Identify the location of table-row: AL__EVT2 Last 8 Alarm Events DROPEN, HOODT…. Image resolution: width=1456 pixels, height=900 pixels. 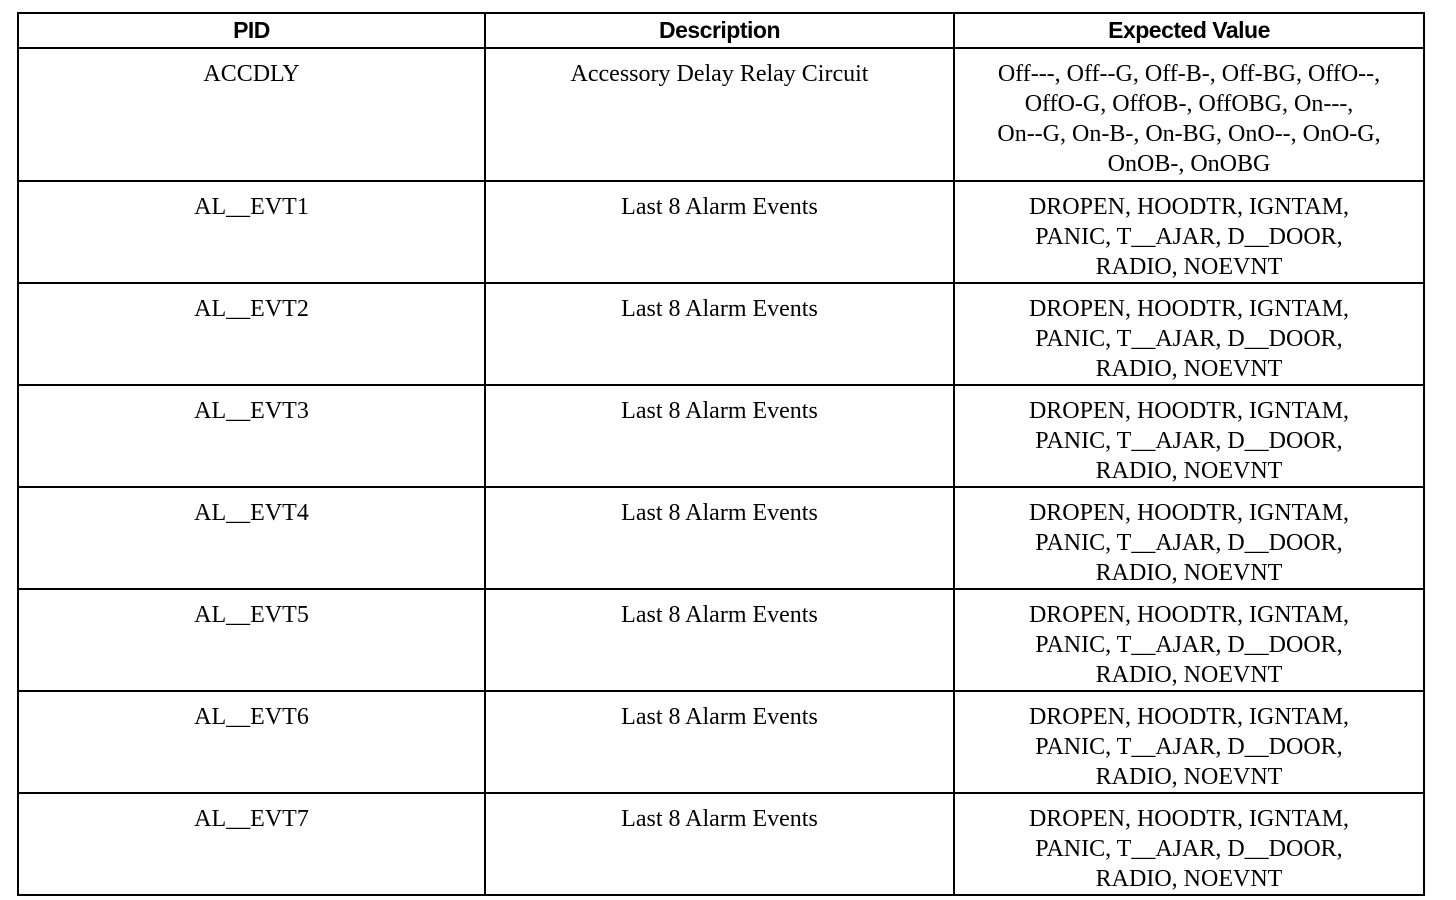
(721, 334).